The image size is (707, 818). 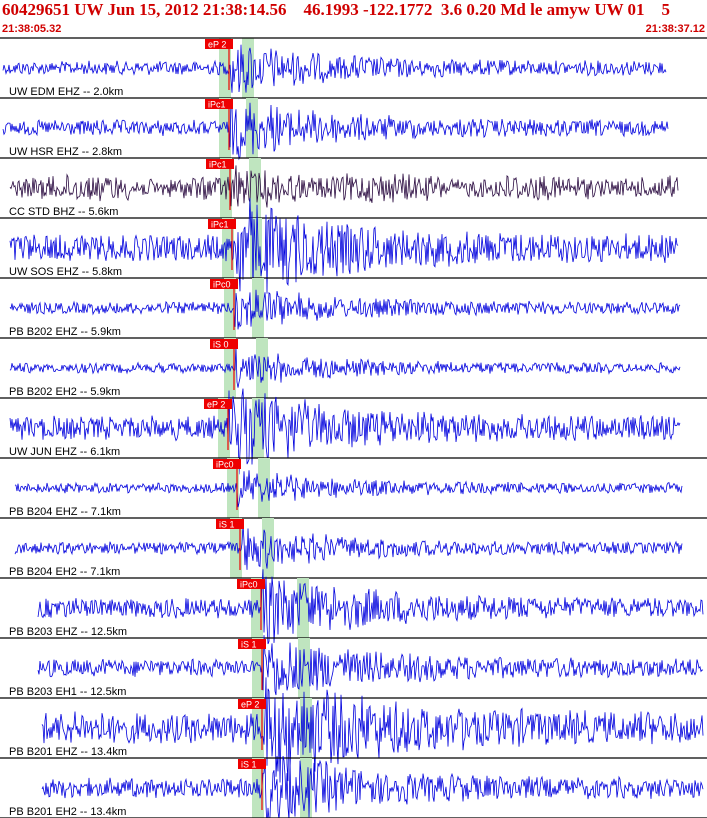 I want to click on station-label: CC STD BHZ -- 5.6km, so click(x=63, y=212).